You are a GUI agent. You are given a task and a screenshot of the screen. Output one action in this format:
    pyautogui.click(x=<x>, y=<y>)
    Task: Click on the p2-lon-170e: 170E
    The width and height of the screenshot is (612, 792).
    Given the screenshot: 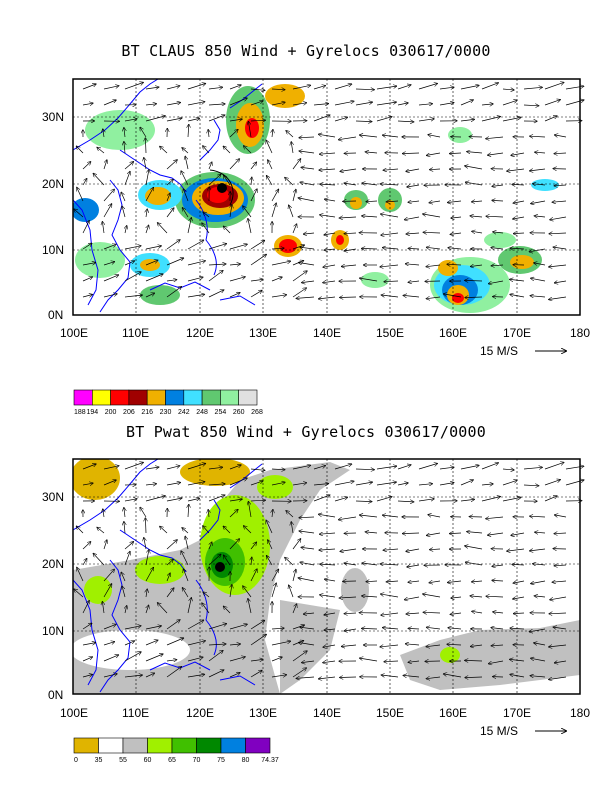 What is the action you would take?
    pyautogui.click(x=517, y=713)
    